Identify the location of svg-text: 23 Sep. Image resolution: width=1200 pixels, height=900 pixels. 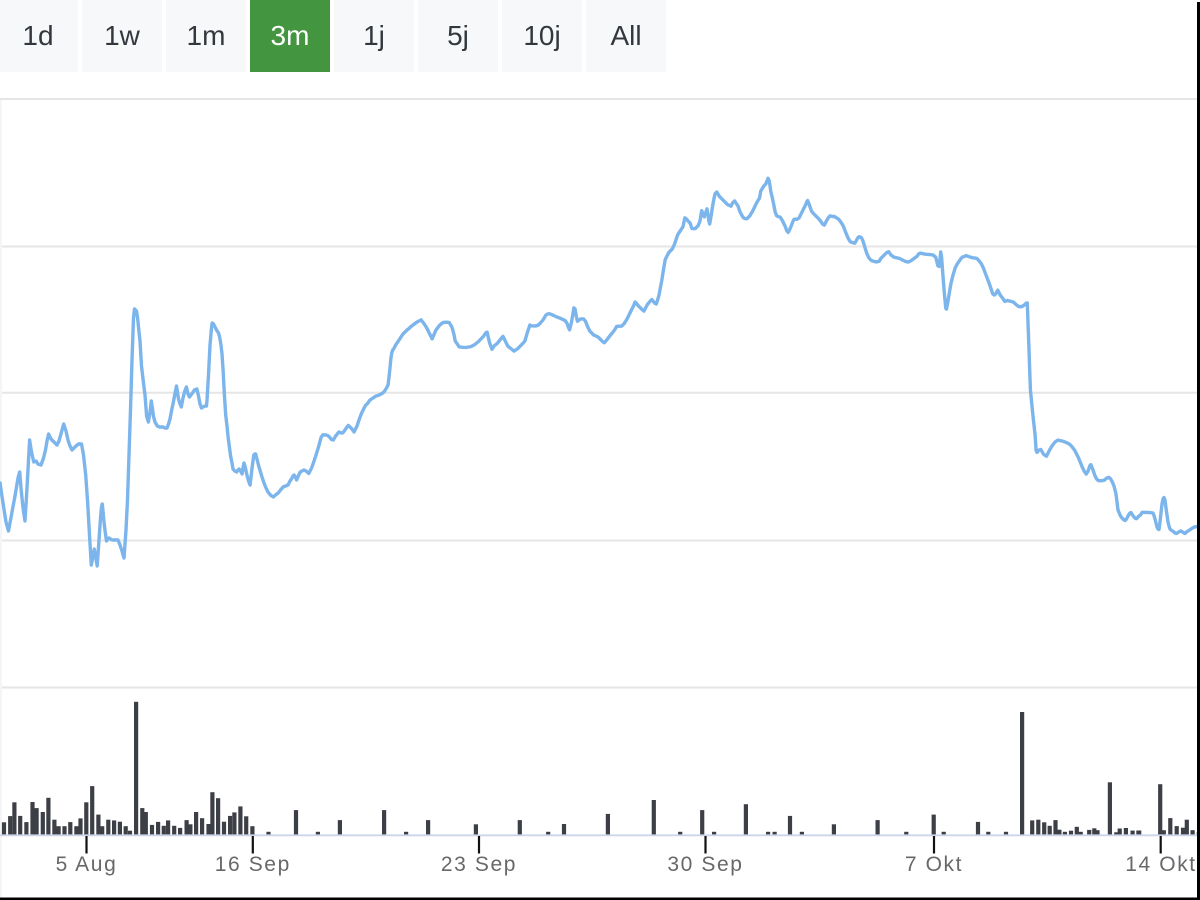
(479, 864).